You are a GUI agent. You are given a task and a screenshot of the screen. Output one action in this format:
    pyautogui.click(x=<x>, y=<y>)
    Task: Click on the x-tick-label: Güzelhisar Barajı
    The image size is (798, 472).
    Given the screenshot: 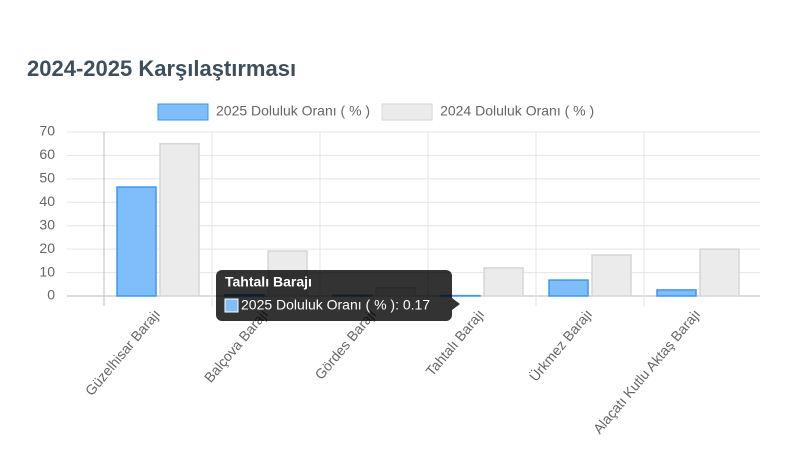 What is the action you would take?
    pyautogui.click(x=122, y=352)
    